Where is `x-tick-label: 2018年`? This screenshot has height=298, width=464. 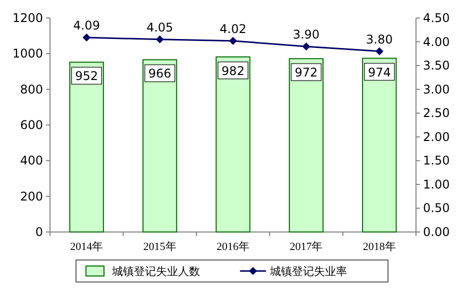 x-tick-label: 2018年 is located at coordinates (379, 247).